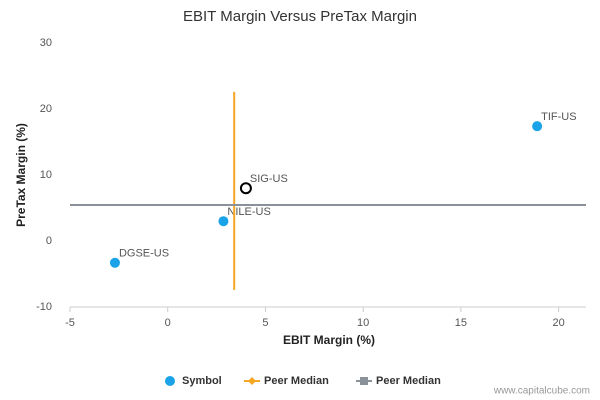 Image resolution: width=600 pixels, height=400 pixels. Describe the element at coordinates (21, 175) in the screenshot. I see `y-axis-label: PreTax Margin (%)` at that location.